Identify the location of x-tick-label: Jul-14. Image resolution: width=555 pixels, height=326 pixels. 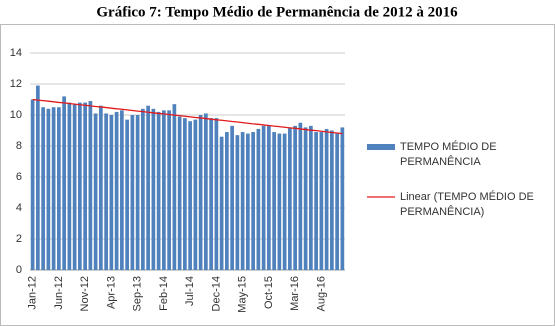
(190, 291).